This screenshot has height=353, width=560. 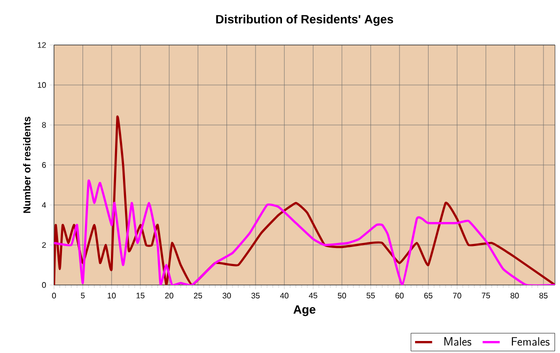 I want to click on y-tick-label: 4, so click(x=44, y=205).